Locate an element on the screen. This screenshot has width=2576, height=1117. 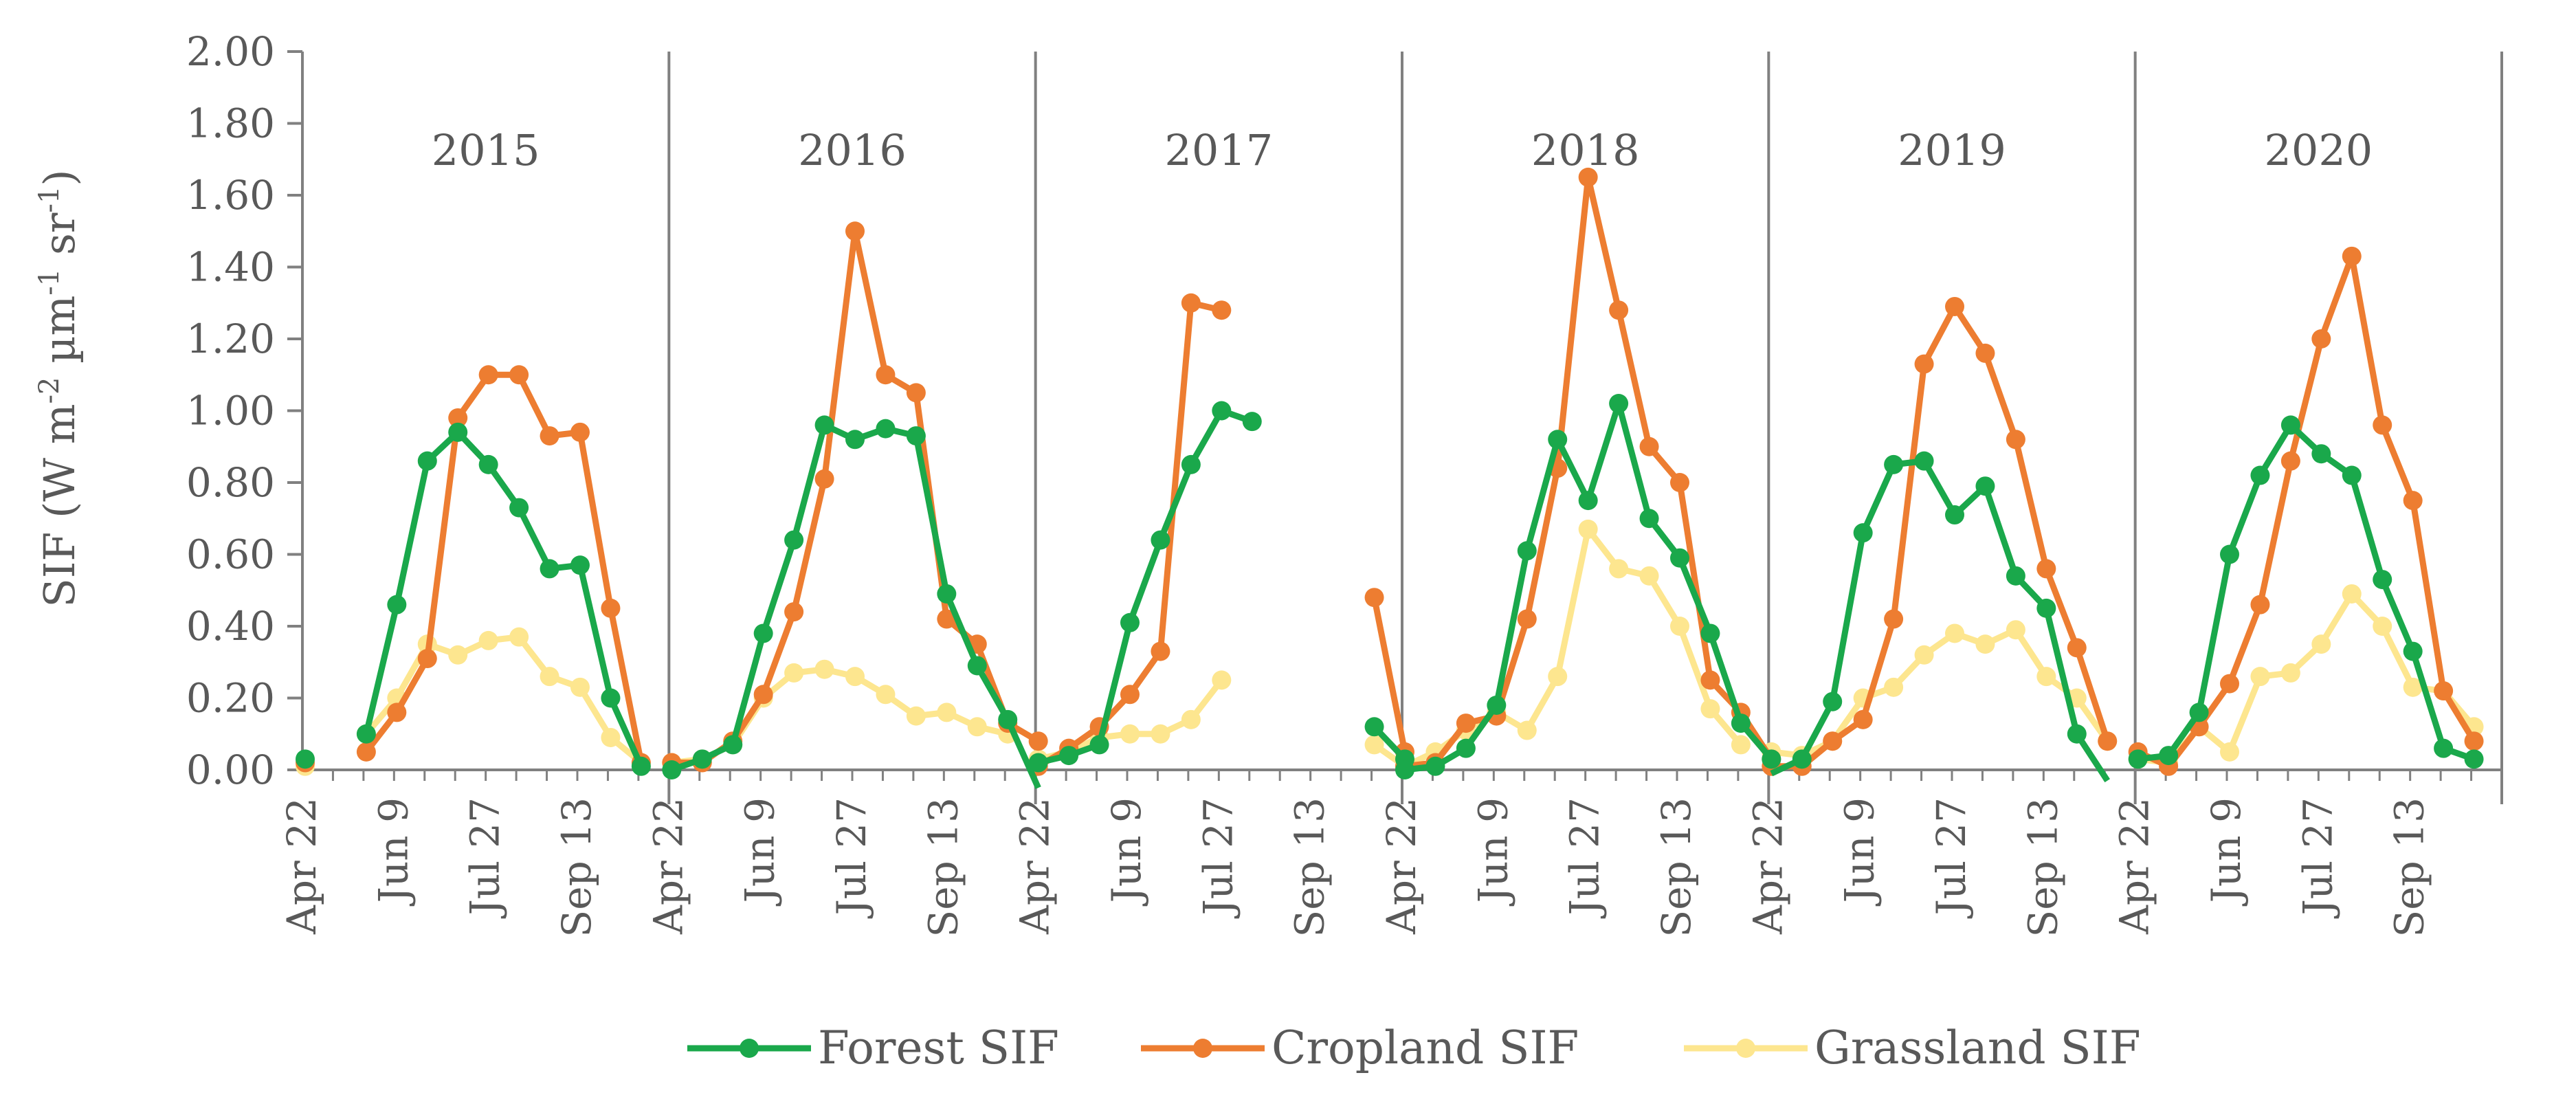
year-label: 2017 is located at coordinates (1218, 150).